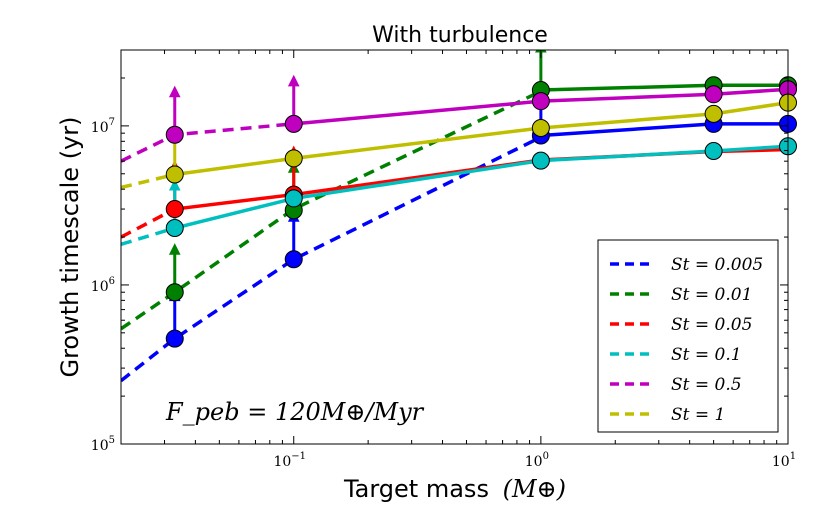  What do you see at coordinates (711, 325) in the screenshot?
I see `legend-label-st-0_05: St = 0.05` at bounding box center [711, 325].